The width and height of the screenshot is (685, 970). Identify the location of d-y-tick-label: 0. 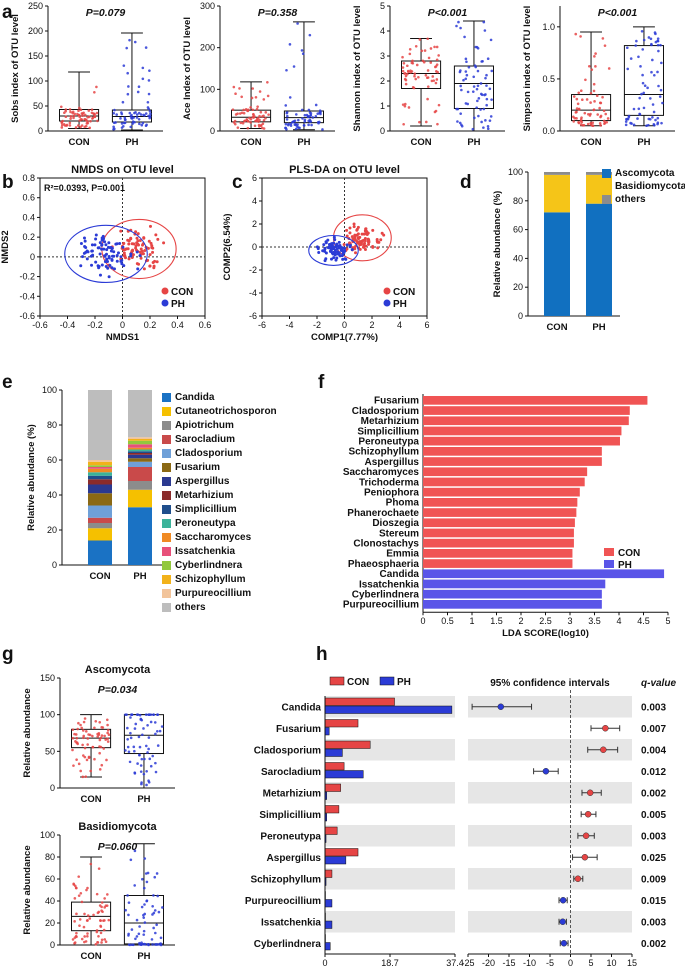
(520, 316).